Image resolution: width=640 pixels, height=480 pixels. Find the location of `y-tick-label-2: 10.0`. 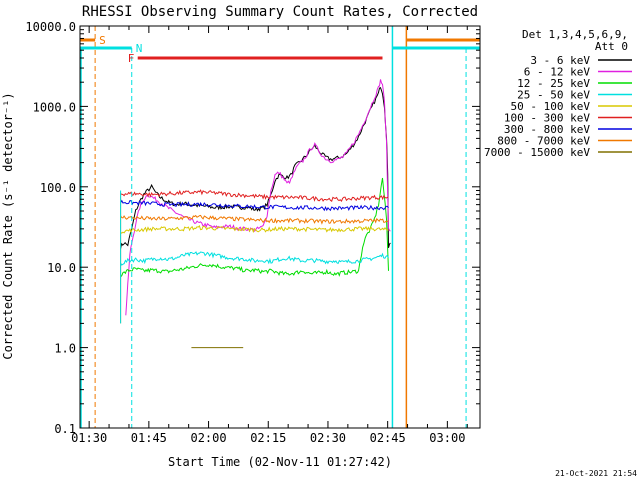

y-tick-label-2: 10.0 is located at coordinates (61, 268).